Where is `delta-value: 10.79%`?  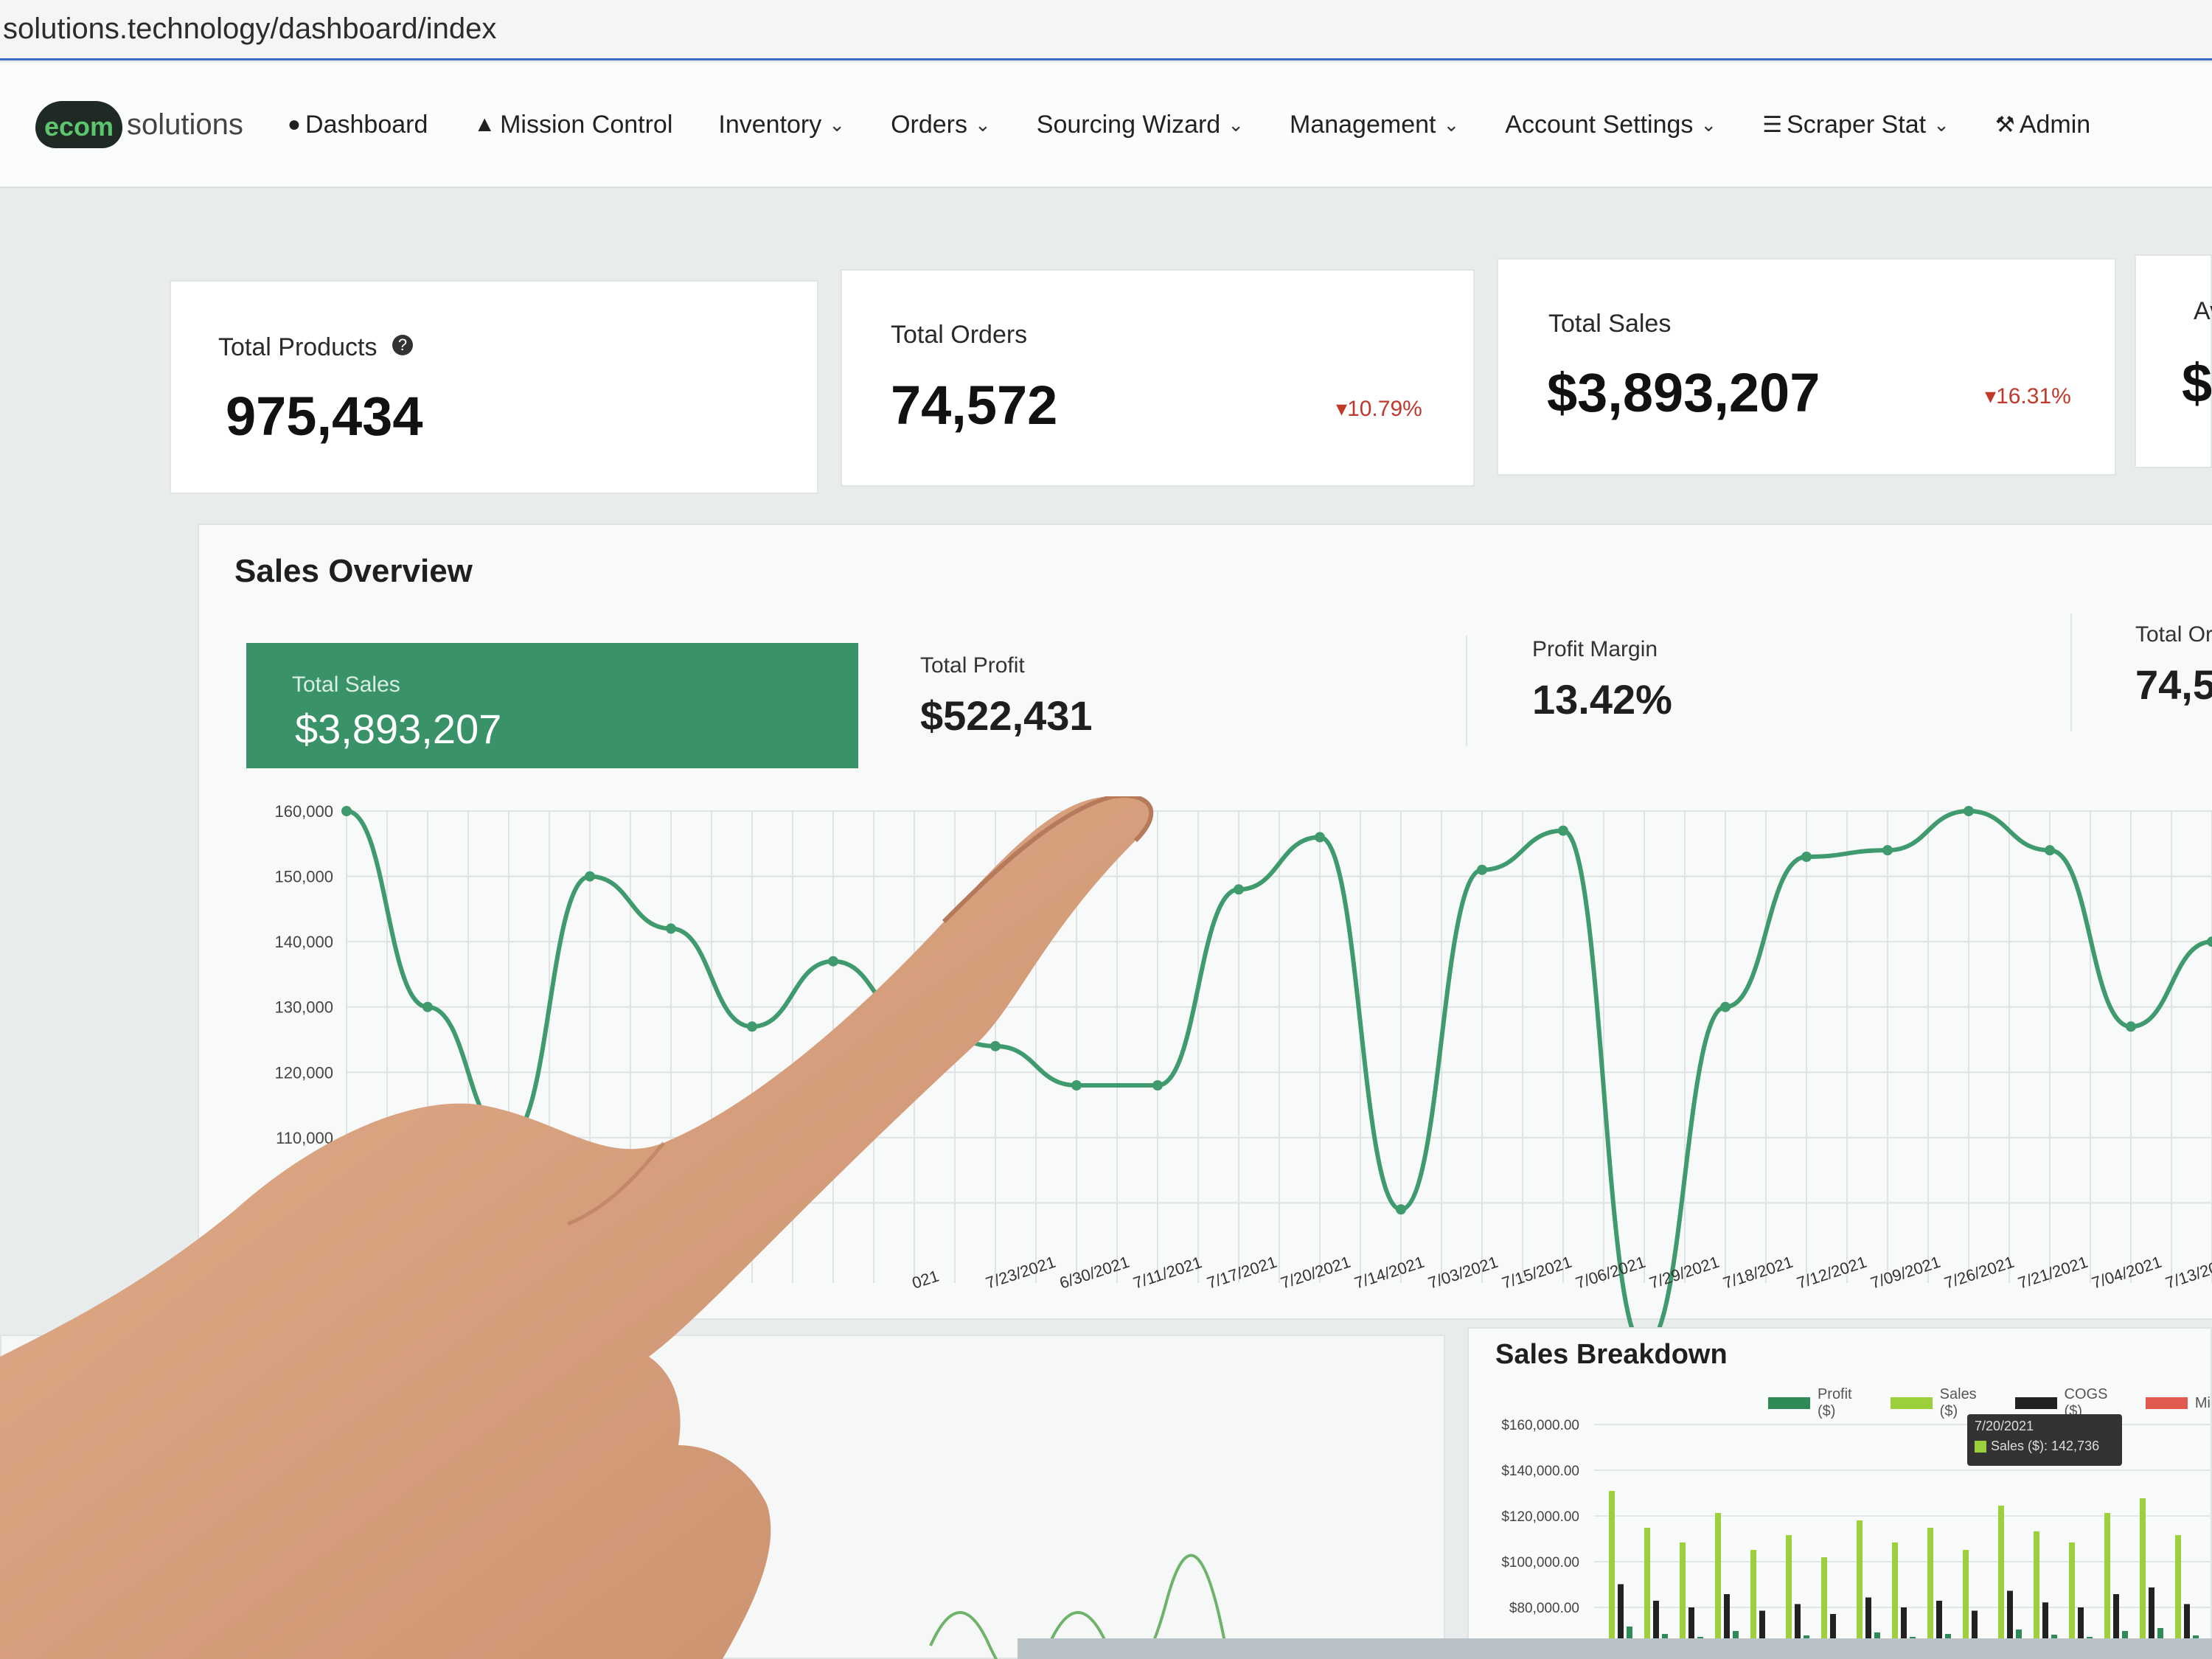 delta-value: 10.79% is located at coordinates (1384, 409).